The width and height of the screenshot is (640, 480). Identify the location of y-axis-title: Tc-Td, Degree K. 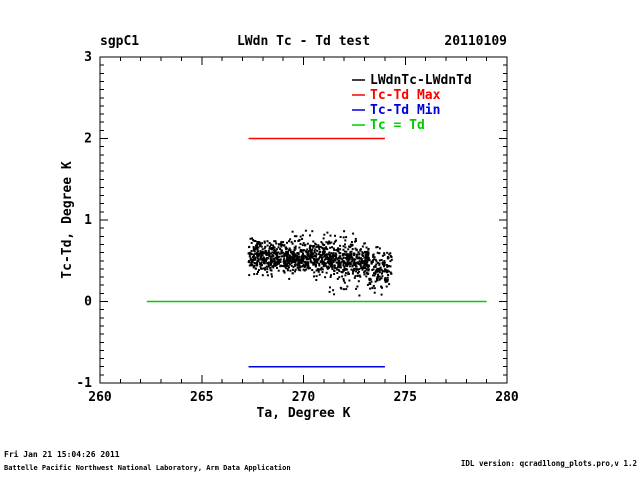
(67, 220).